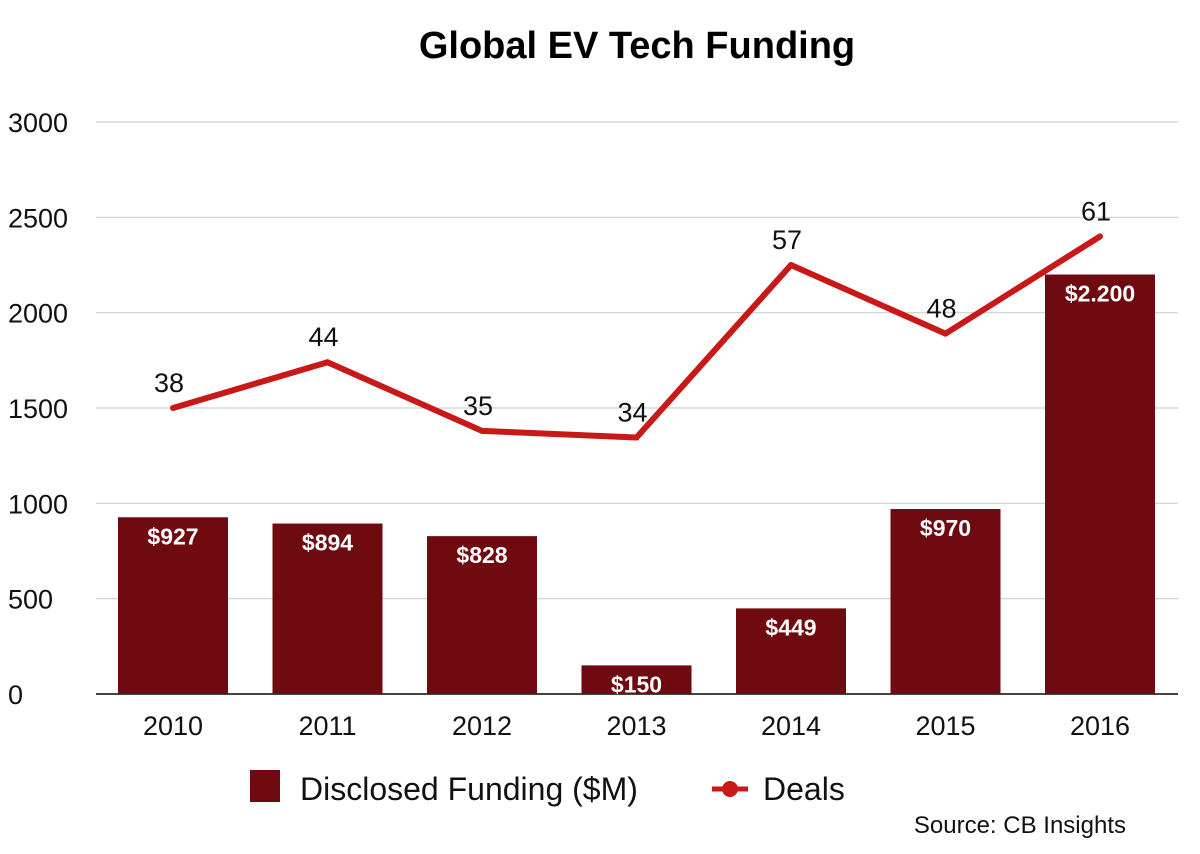  I want to click on bar-value-label: $927, so click(172, 536).